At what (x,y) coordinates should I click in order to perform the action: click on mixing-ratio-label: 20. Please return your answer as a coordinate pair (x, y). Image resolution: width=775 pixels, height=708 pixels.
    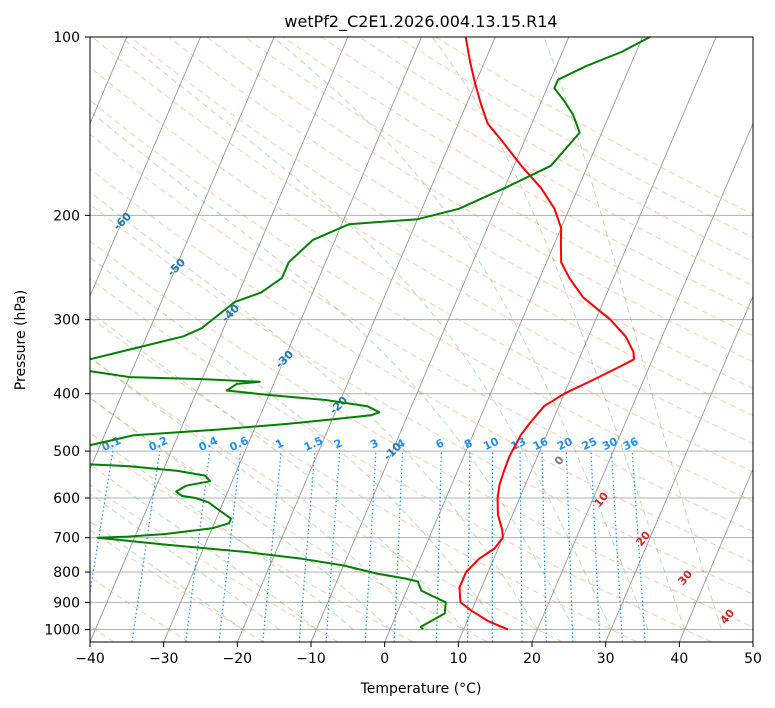
    Looking at the image, I should click on (565, 444).